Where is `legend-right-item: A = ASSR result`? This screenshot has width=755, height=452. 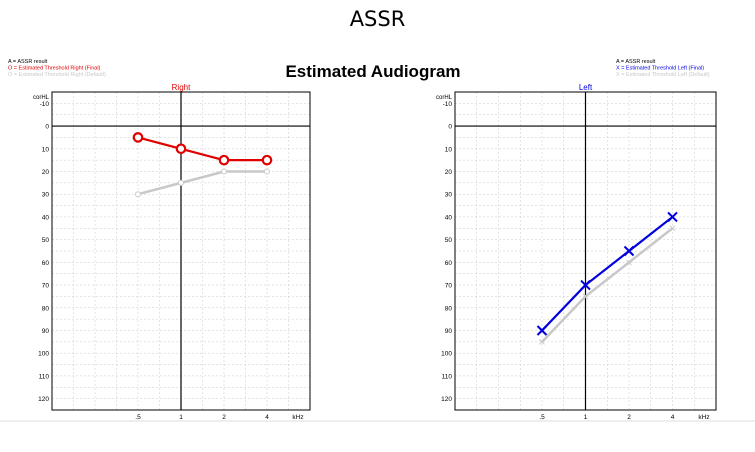 legend-right-item: A = ASSR result is located at coordinates (28, 62).